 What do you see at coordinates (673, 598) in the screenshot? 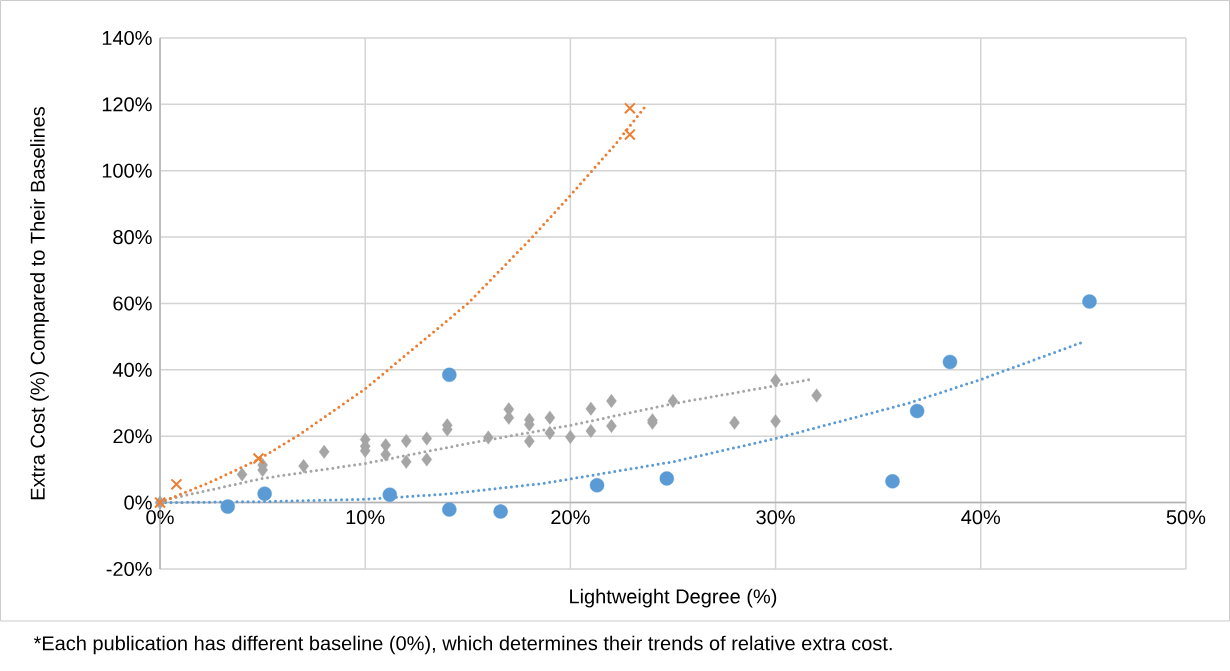
I see `x-axis-title: Lightweight Degree (%)` at bounding box center [673, 598].